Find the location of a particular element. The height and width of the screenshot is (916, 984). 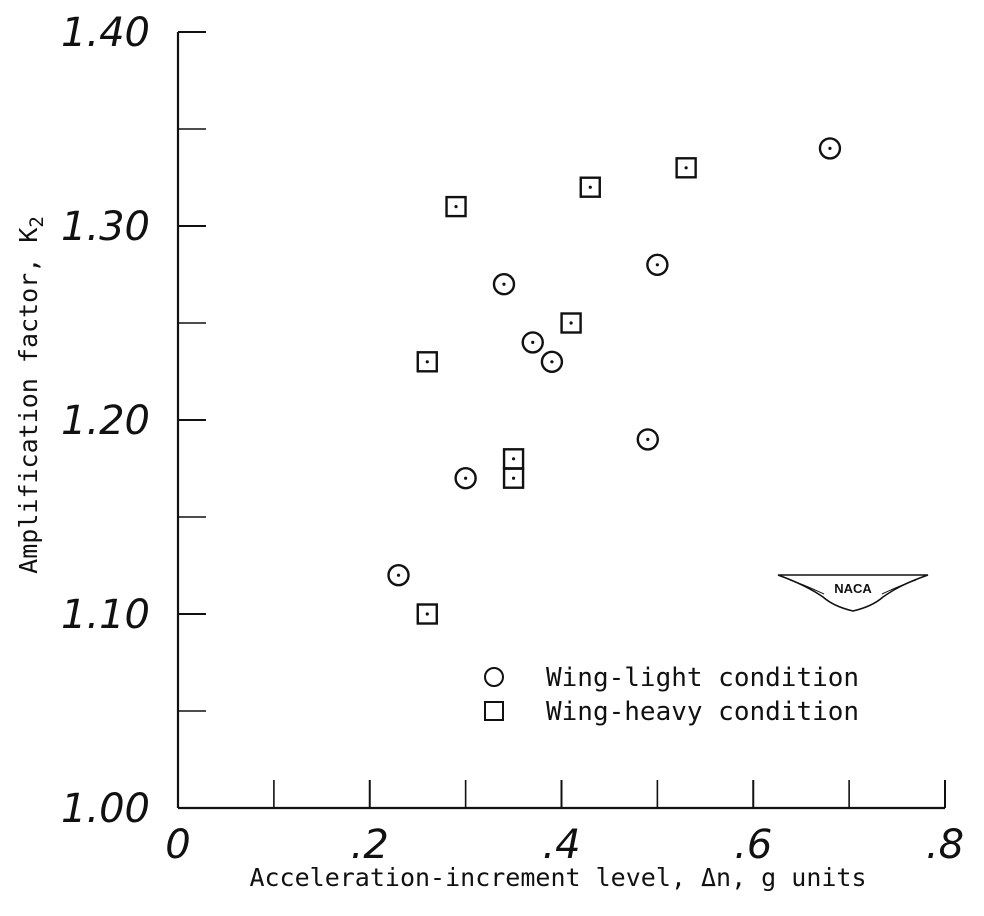

y-axis-title-subscript: 2 is located at coordinates (37, 221).